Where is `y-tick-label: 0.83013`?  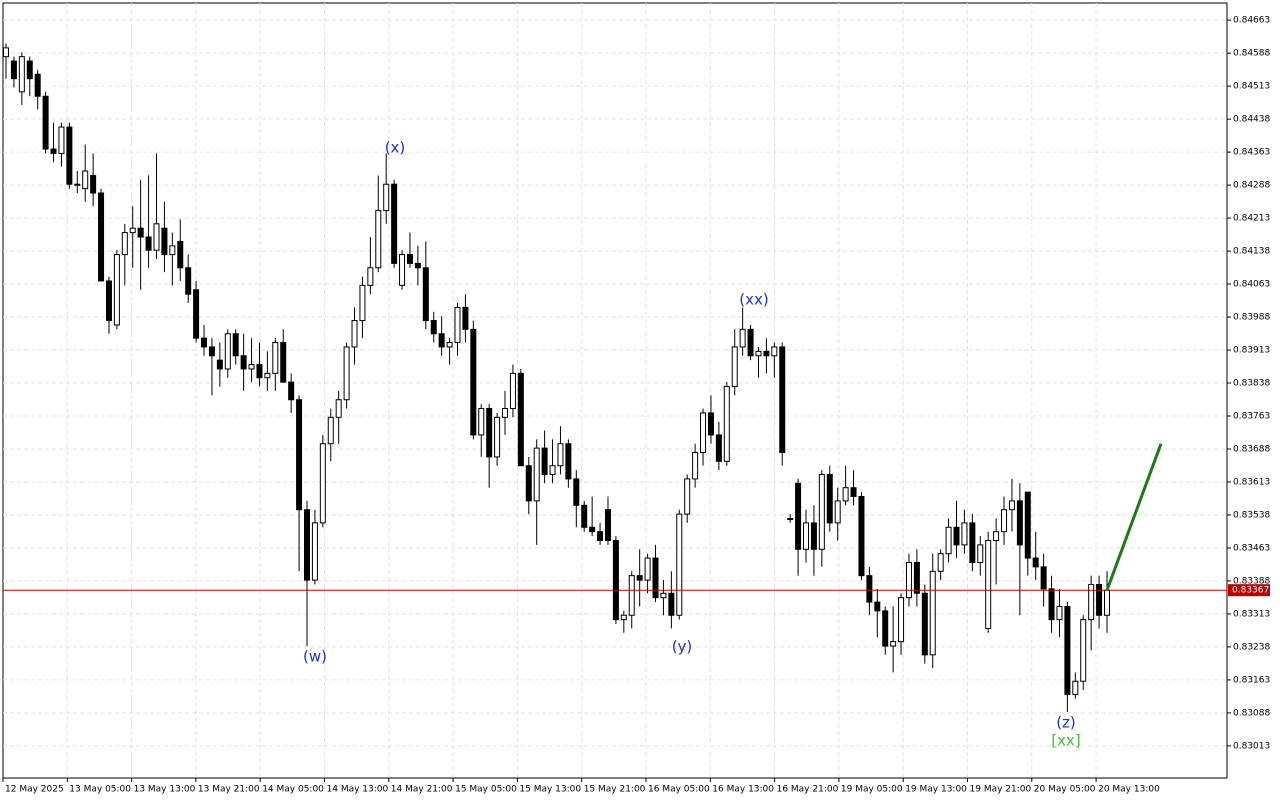 y-tick-label: 0.83013 is located at coordinates (1251, 746).